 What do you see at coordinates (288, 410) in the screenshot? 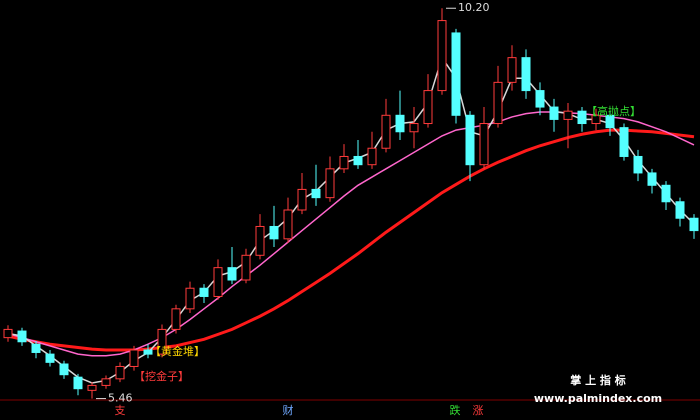
I see `footer-label: 财` at bounding box center [288, 410].